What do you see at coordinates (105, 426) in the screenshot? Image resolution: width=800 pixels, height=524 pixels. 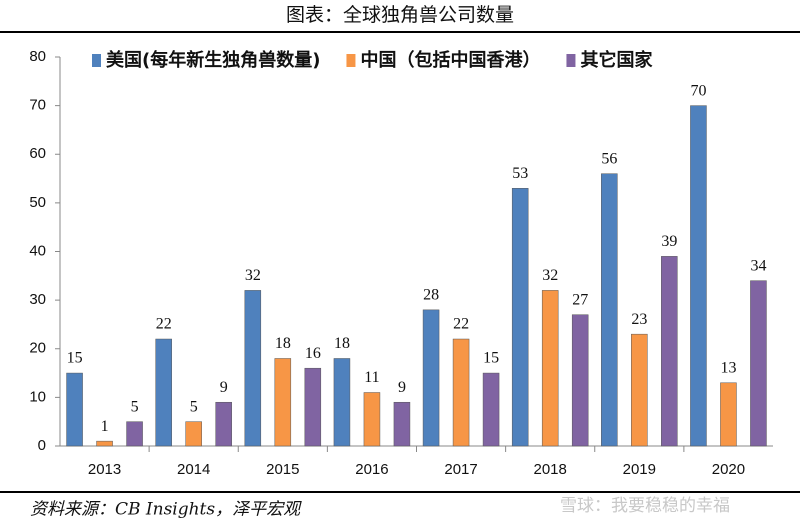 I see `value-label: 1` at bounding box center [105, 426].